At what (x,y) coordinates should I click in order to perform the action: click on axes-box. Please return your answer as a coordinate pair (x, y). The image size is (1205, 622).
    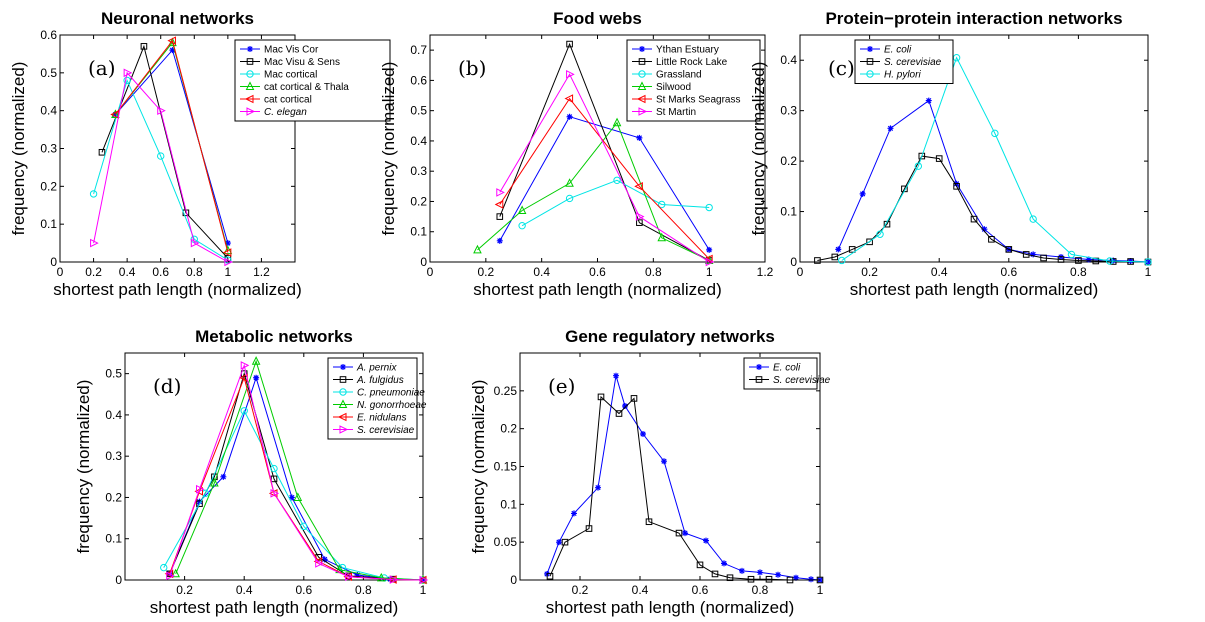
    Looking at the image, I should click on (974, 148).